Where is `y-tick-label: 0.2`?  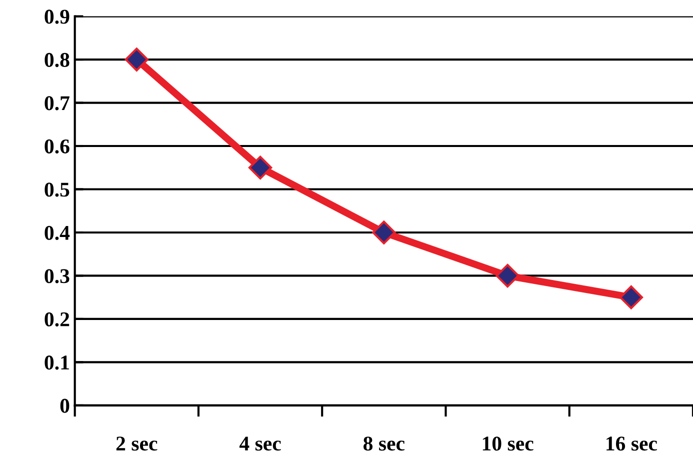 y-tick-label: 0.2 is located at coordinates (57, 319).